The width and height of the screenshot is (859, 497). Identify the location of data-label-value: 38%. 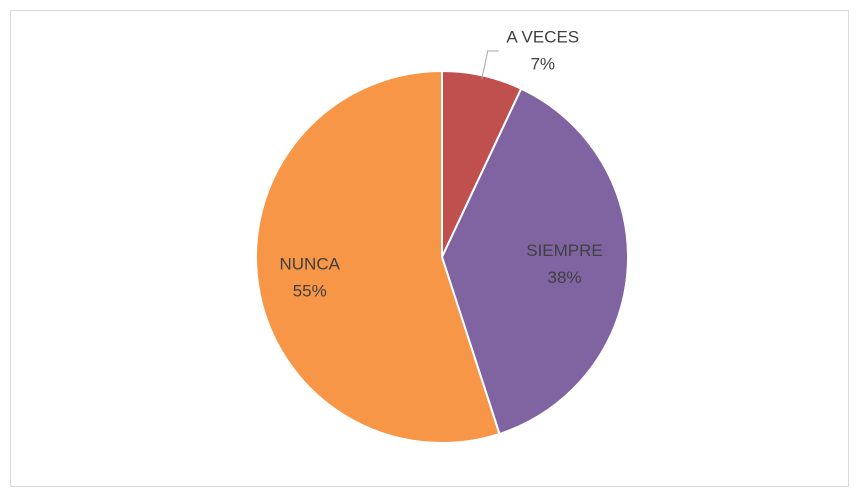
(565, 277).